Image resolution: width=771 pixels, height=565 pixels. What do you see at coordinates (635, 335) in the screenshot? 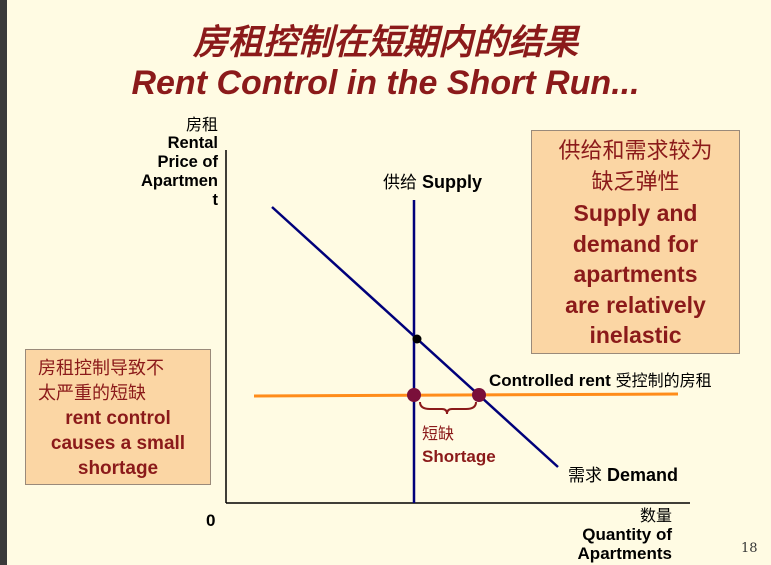
I see `elasticity-note-en-line: inelastic` at bounding box center [635, 335].